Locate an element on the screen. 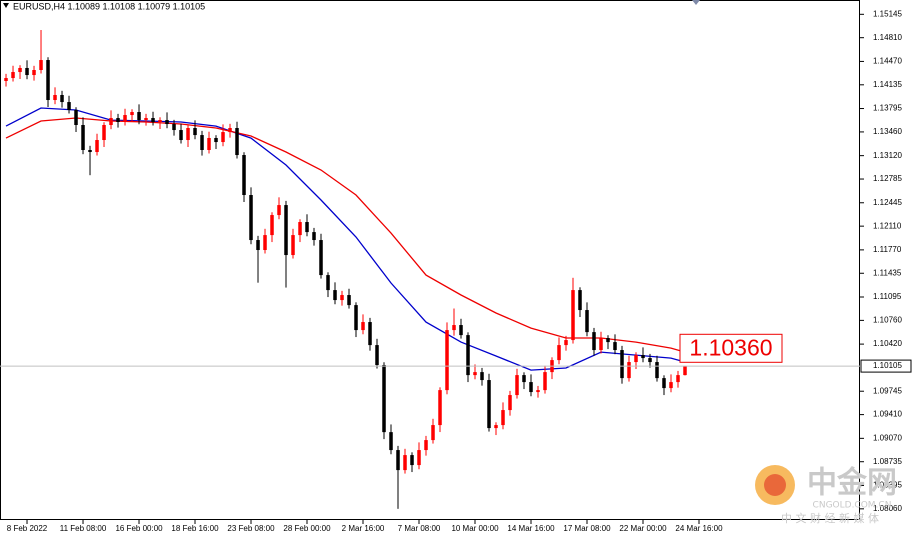 The height and width of the screenshot is (535, 912). y-tick-label: 1.12785 is located at coordinates (887, 178).